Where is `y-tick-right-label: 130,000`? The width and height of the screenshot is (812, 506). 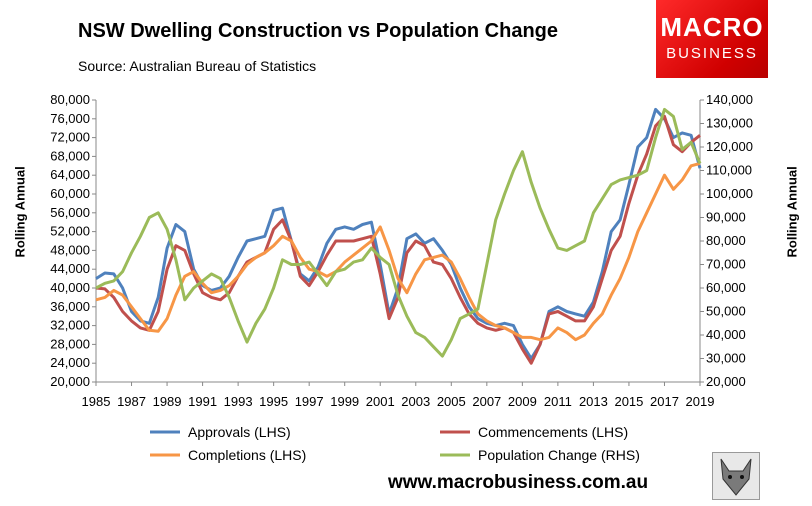
y-tick-right-label: 130,000 is located at coordinates (729, 123).